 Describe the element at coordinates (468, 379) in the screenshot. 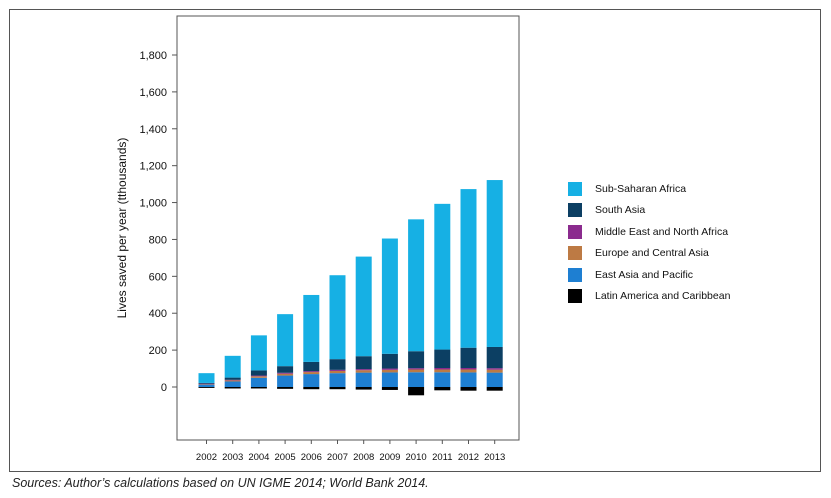

I see `bar-segment-2012-east-asia-and-pacific` at that location.